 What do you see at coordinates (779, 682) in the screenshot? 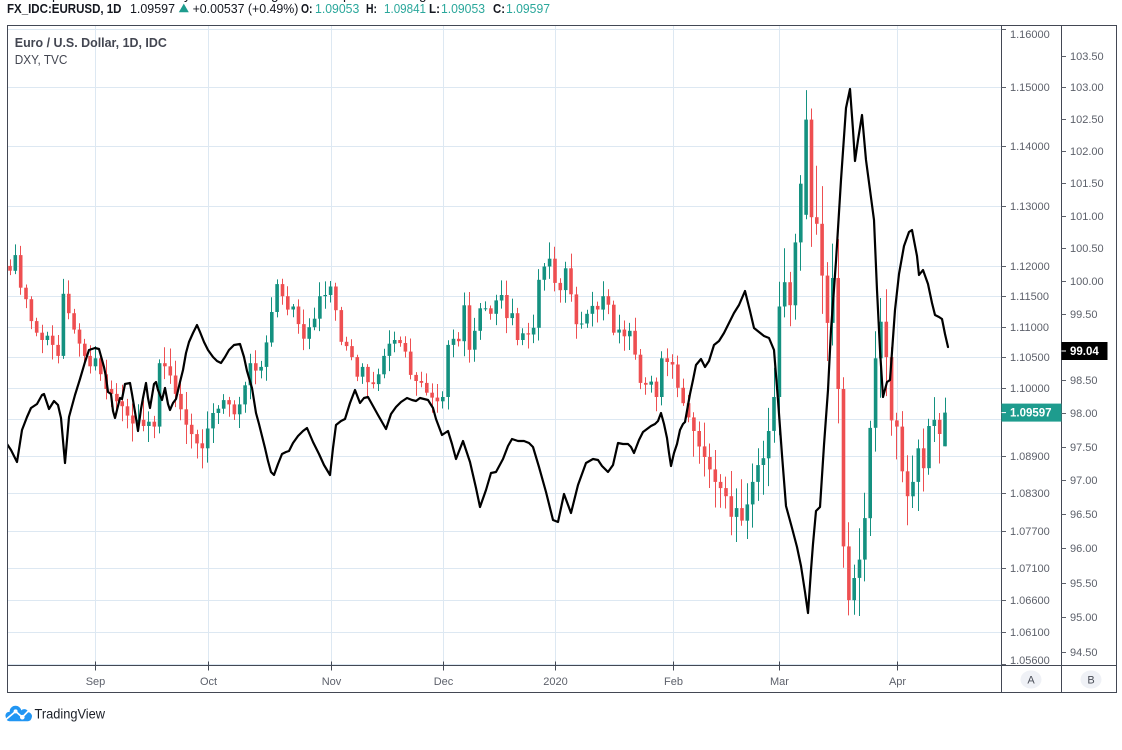
I see `svg-text: Mar` at bounding box center [779, 682].